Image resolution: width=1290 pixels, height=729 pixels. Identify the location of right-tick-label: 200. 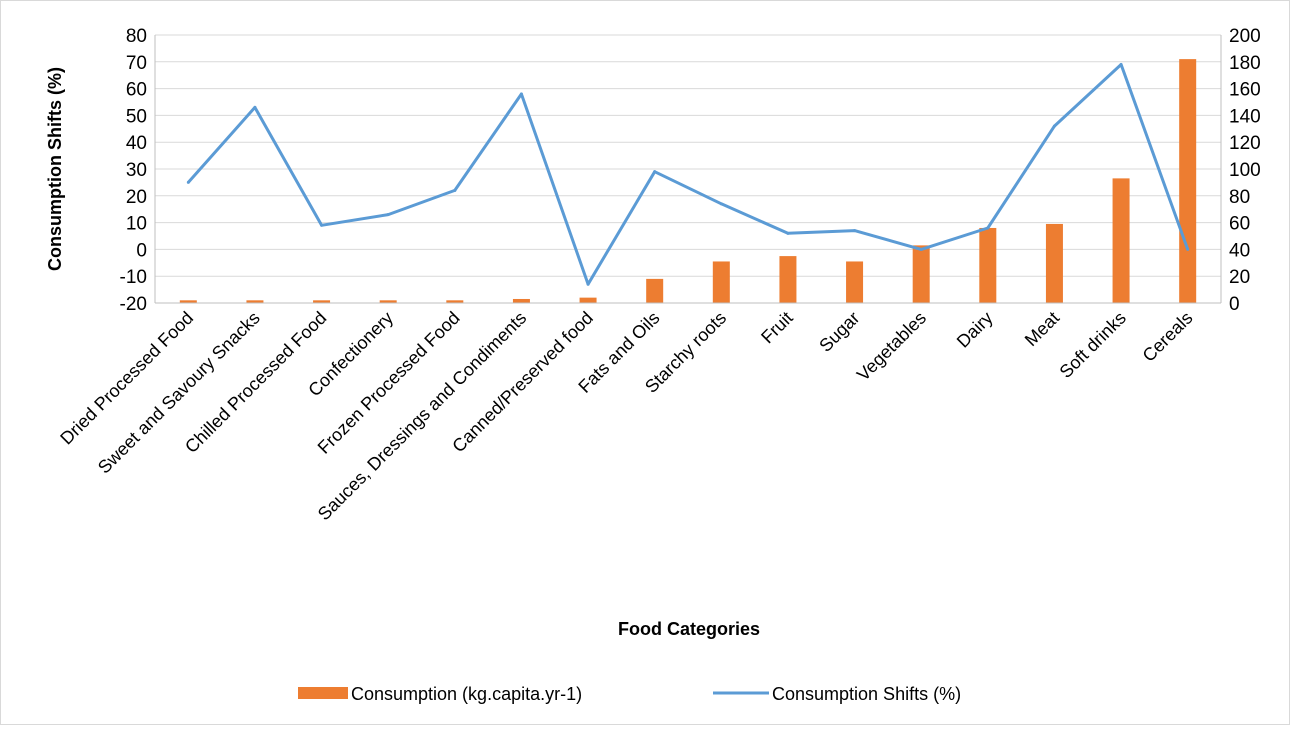
(1245, 36).